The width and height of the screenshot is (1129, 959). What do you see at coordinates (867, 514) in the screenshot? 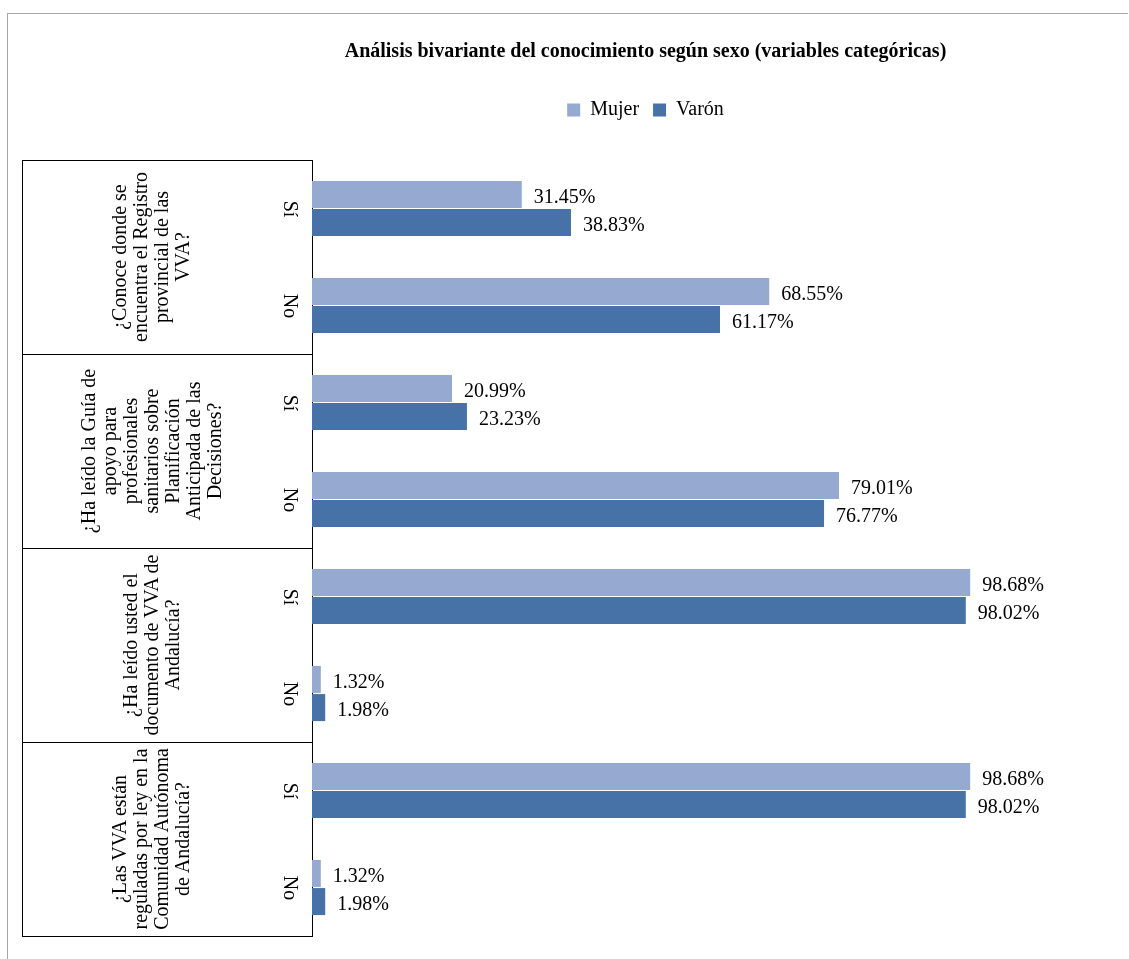
I see `data-label: 76.77%` at bounding box center [867, 514].